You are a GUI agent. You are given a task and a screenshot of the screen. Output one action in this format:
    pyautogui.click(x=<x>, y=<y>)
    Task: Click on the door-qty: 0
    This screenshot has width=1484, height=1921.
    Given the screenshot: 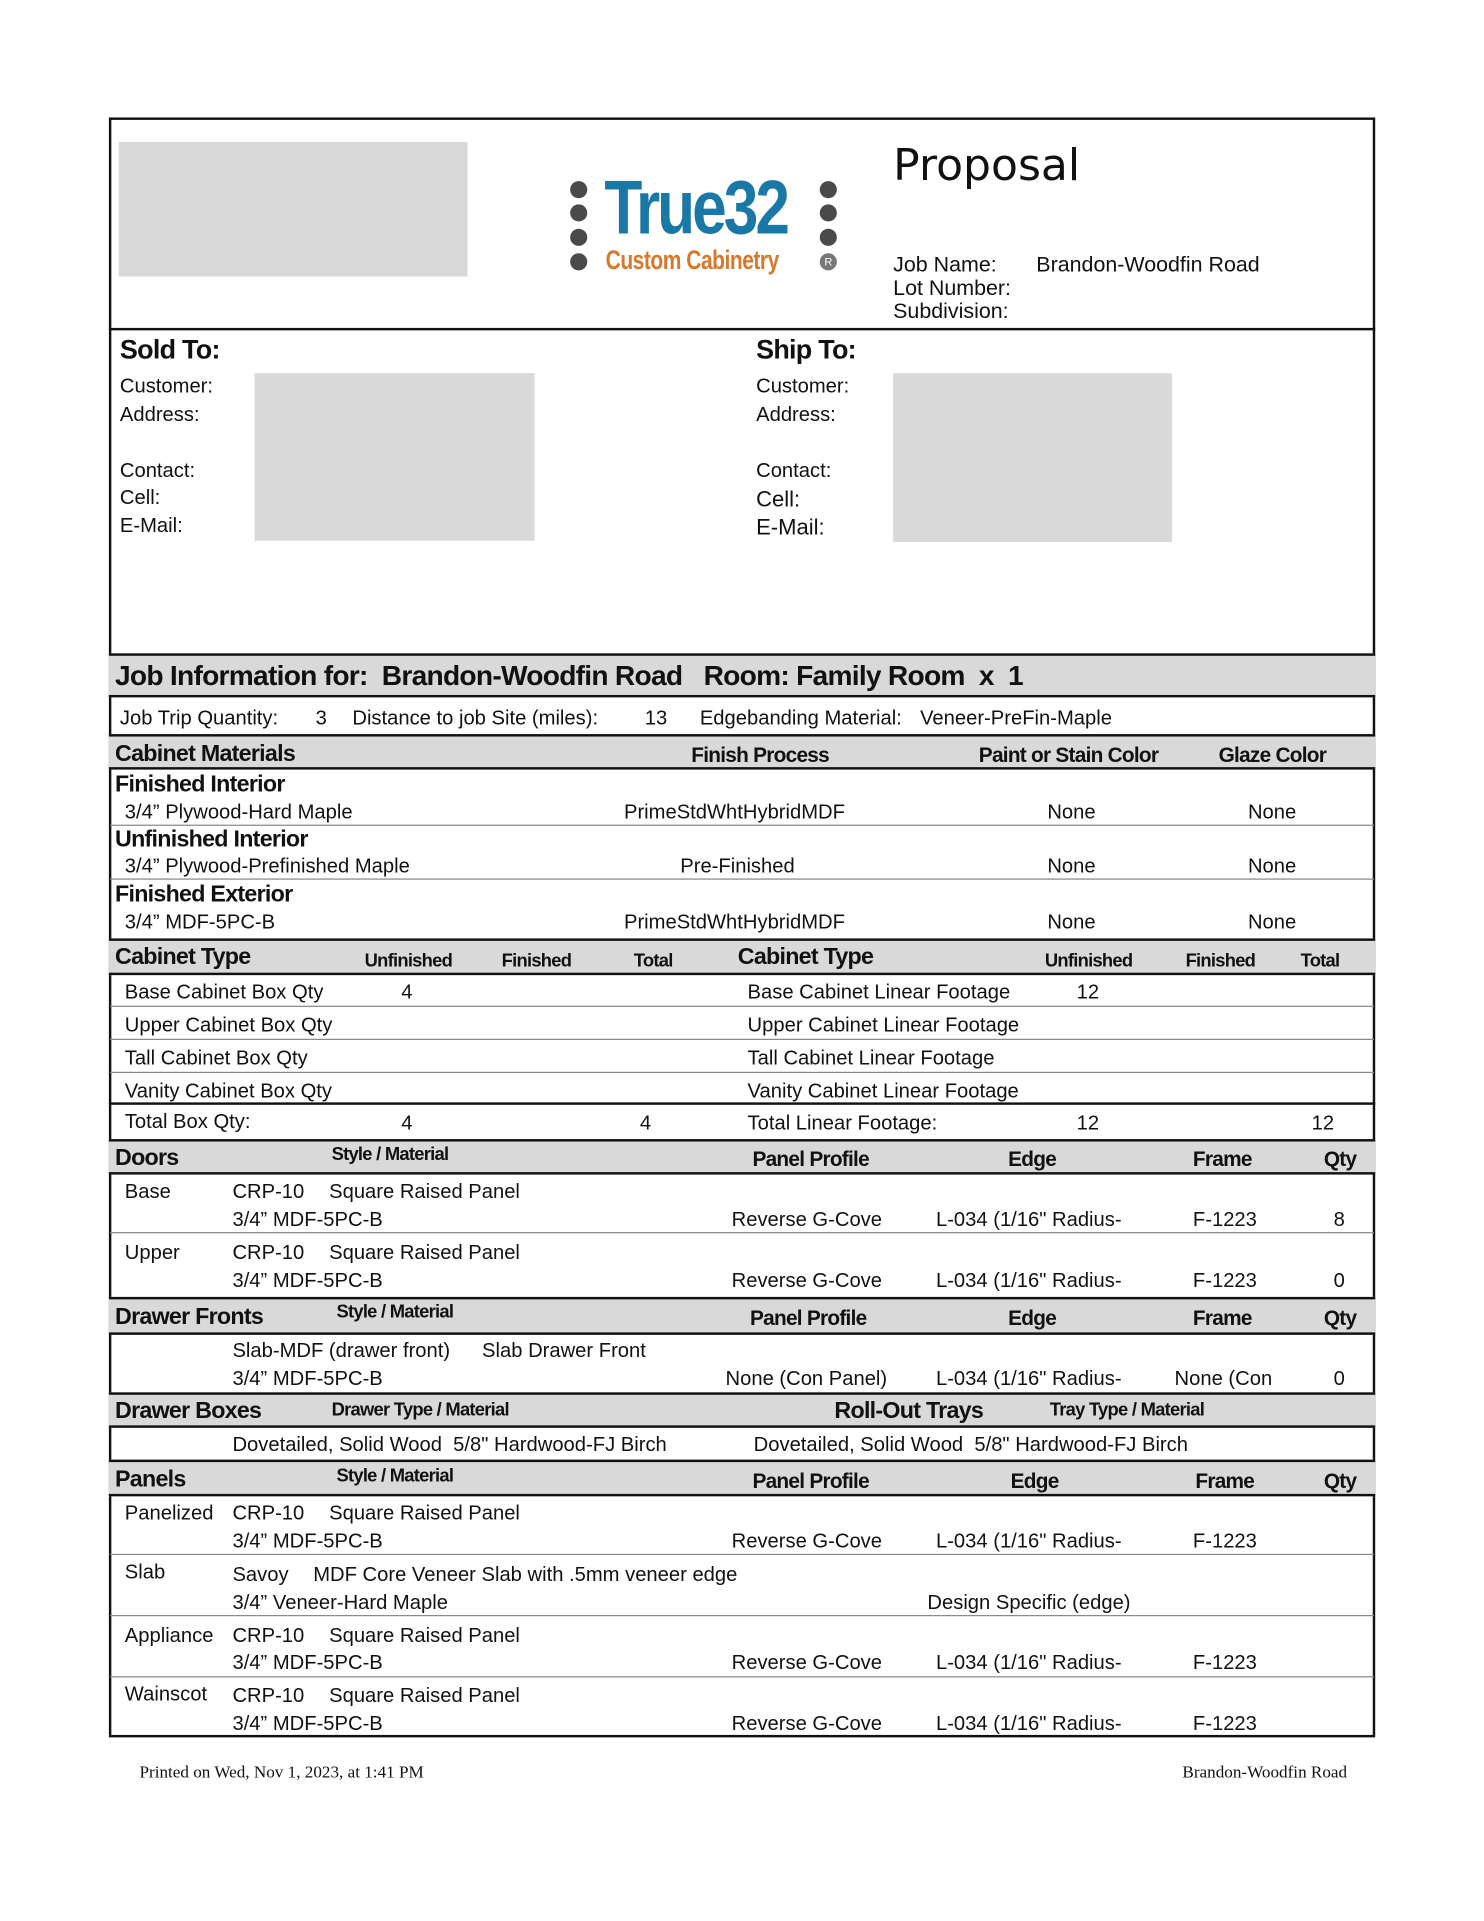 What is the action you would take?
    pyautogui.click(x=1339, y=1281)
    